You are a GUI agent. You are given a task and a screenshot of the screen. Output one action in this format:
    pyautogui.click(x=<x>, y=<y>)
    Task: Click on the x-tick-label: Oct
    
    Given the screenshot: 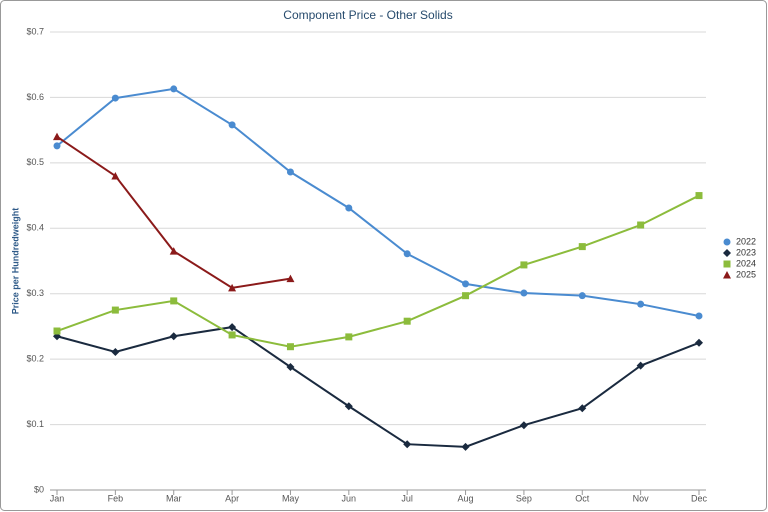 What is the action you would take?
    pyautogui.click(x=582, y=498)
    